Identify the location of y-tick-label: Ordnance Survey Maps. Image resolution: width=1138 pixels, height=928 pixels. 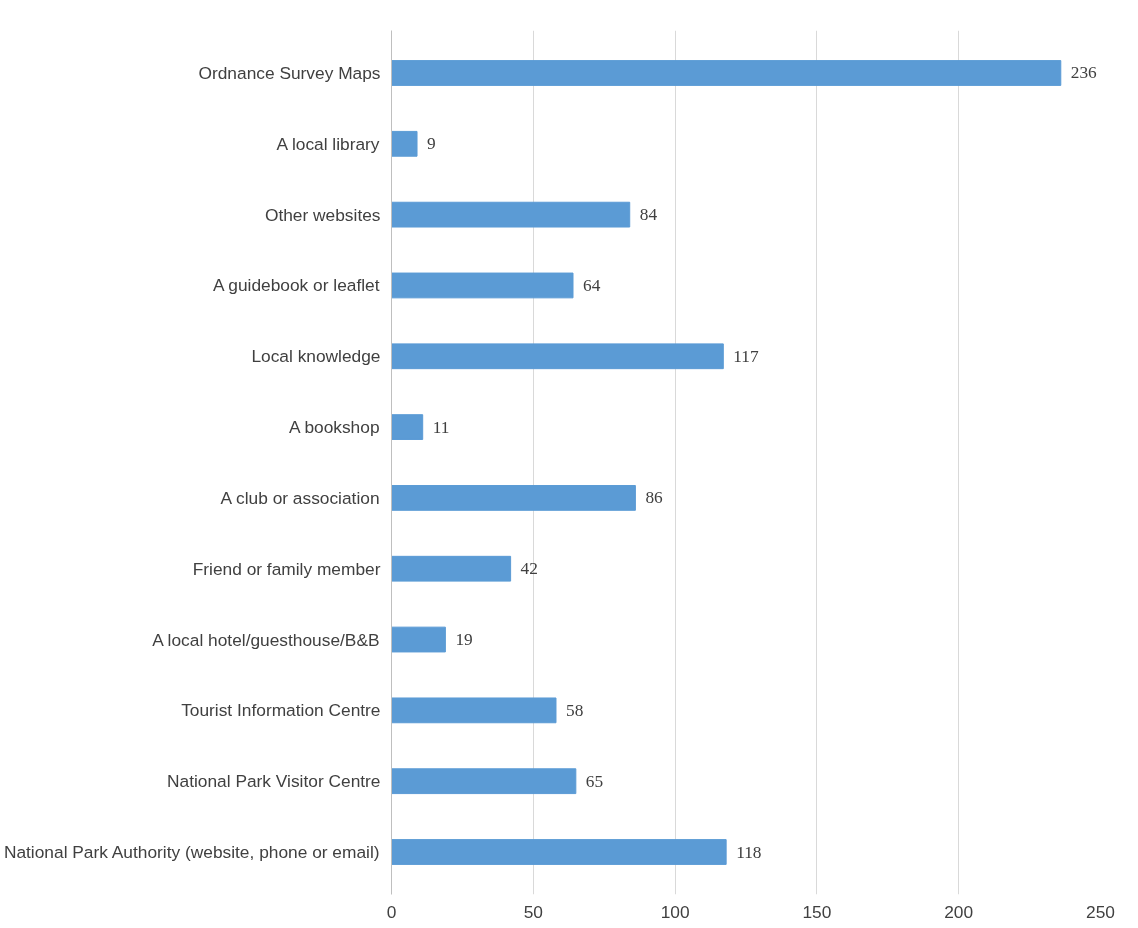
(289, 72).